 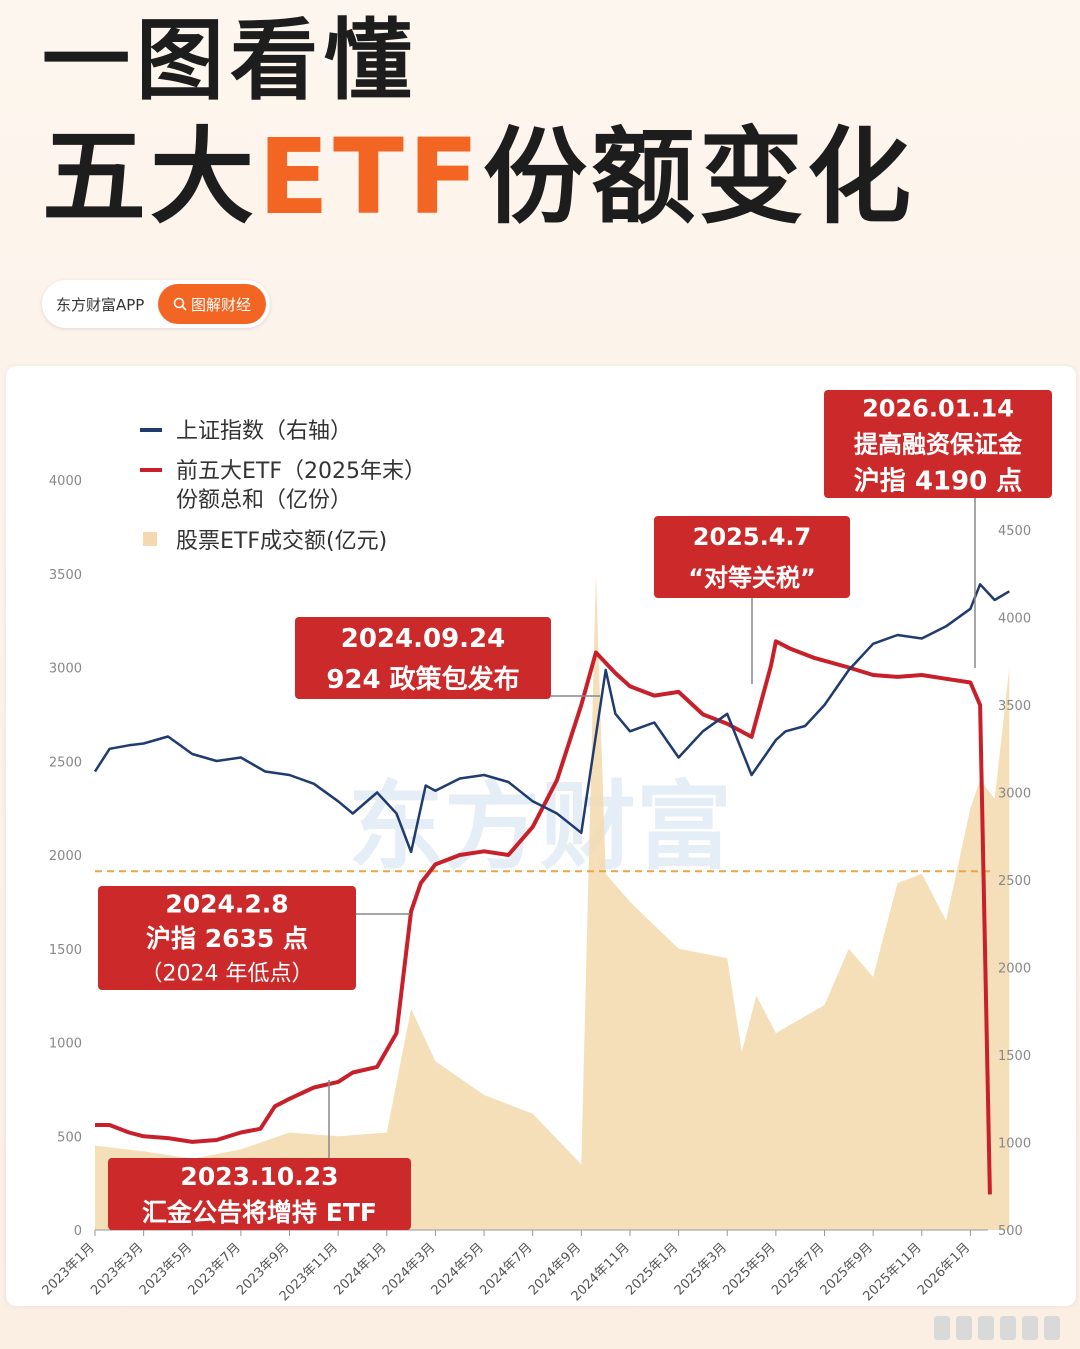 I want to click on left-tick-label: 1500, so click(x=65, y=950).